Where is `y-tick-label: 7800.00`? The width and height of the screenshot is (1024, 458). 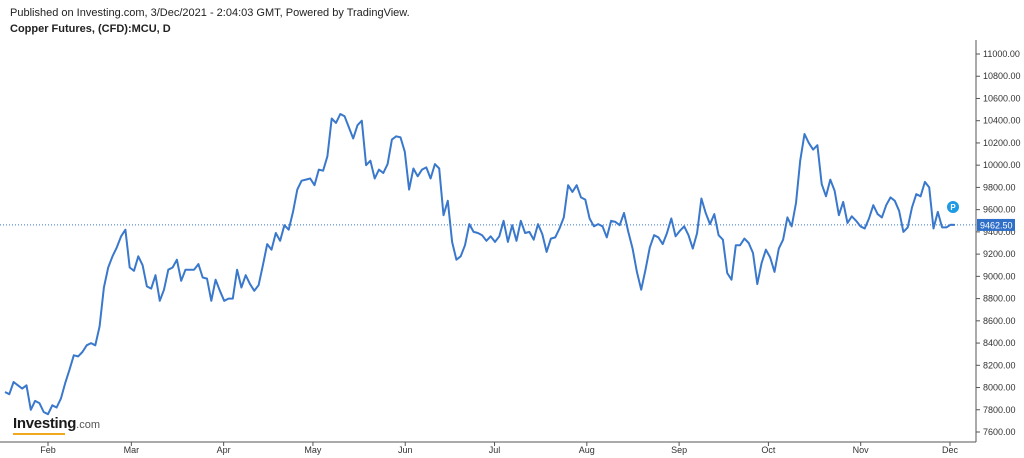 y-tick-label: 7800.00 is located at coordinates (999, 410).